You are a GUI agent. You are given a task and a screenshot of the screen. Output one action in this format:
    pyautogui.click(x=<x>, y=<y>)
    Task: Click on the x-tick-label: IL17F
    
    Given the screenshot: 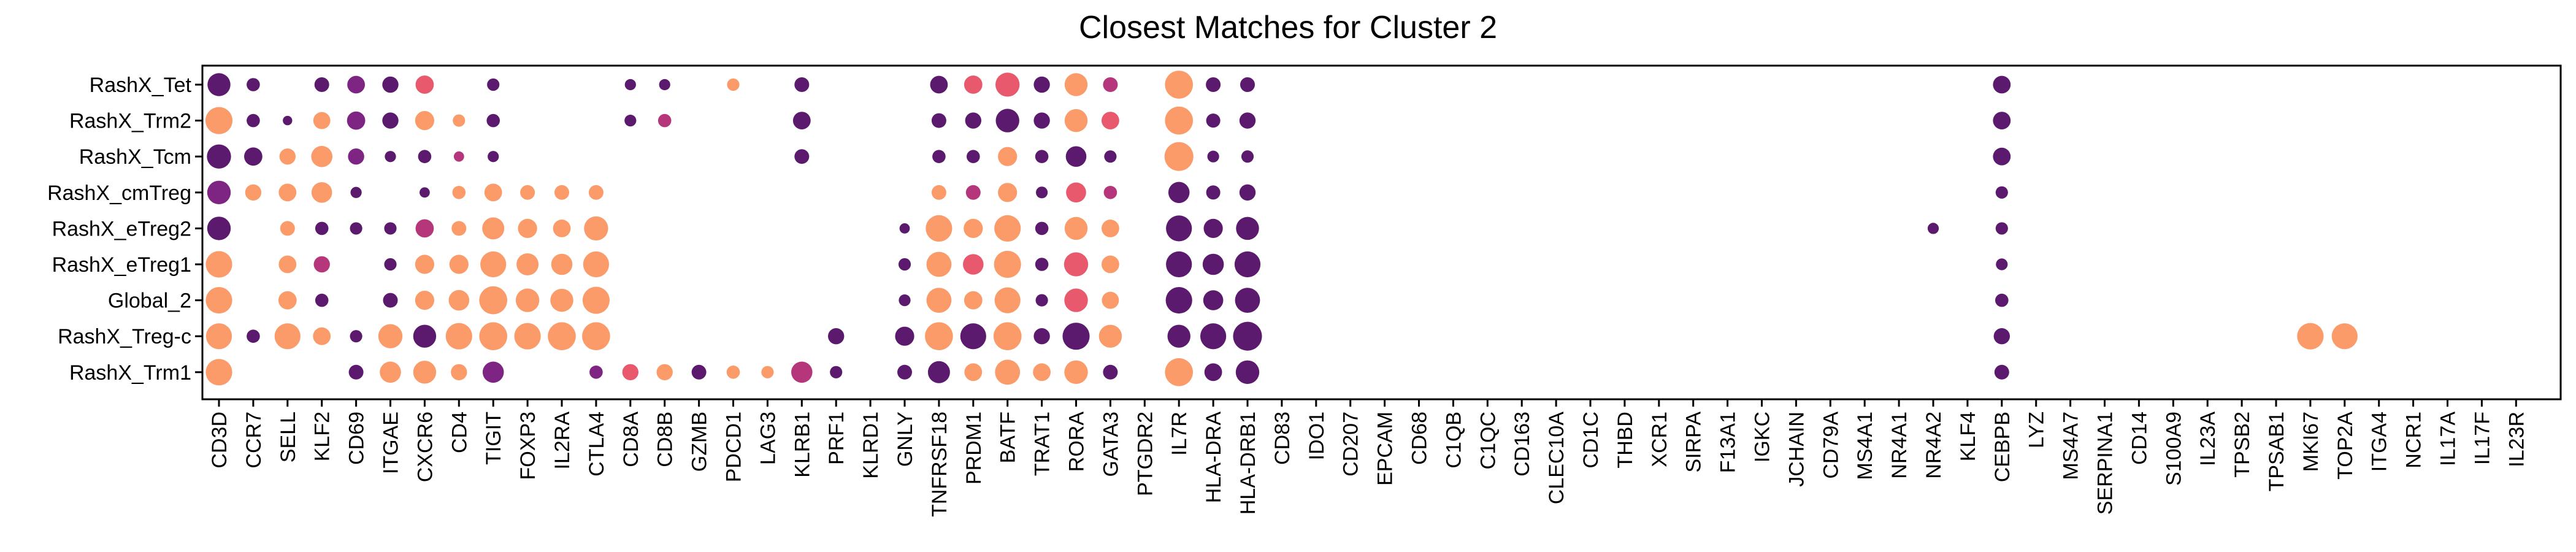 What is the action you would take?
    pyautogui.click(x=2482, y=438)
    